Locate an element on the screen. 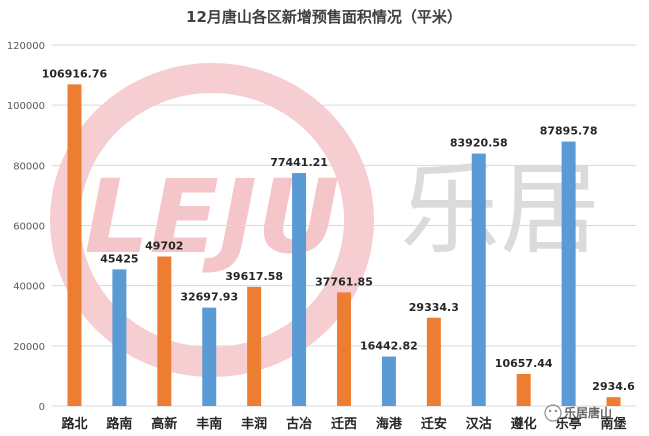 The height and width of the screenshot is (436, 649). x-axis: 路北 路南 高新 丰南 丰润 古冶 迁西 海港 迁安 汉沽 遵化 乐亭 南堡 is located at coordinates (343, 424).